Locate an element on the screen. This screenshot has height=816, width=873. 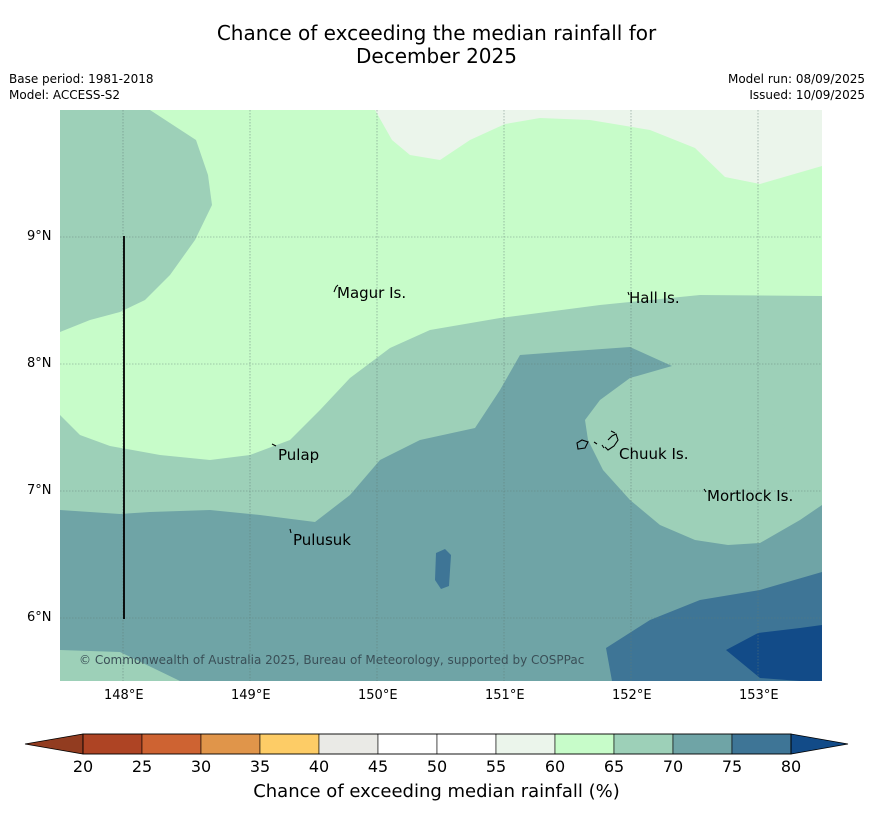
colorbar-tick-35: 35 is located at coordinates (260, 766).